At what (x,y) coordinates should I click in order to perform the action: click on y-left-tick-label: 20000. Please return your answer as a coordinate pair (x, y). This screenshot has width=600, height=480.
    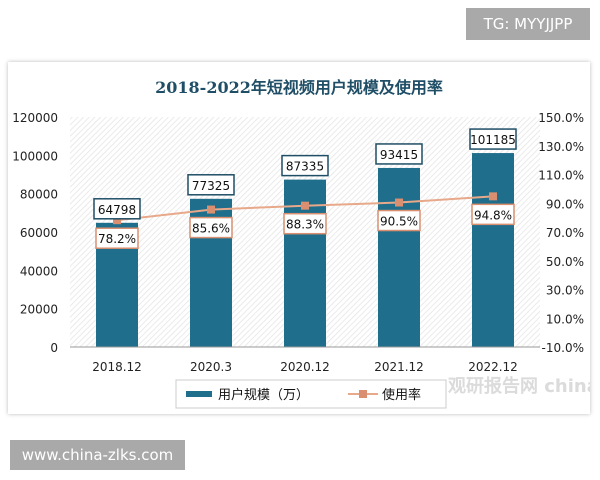
    Looking at the image, I should click on (39, 310).